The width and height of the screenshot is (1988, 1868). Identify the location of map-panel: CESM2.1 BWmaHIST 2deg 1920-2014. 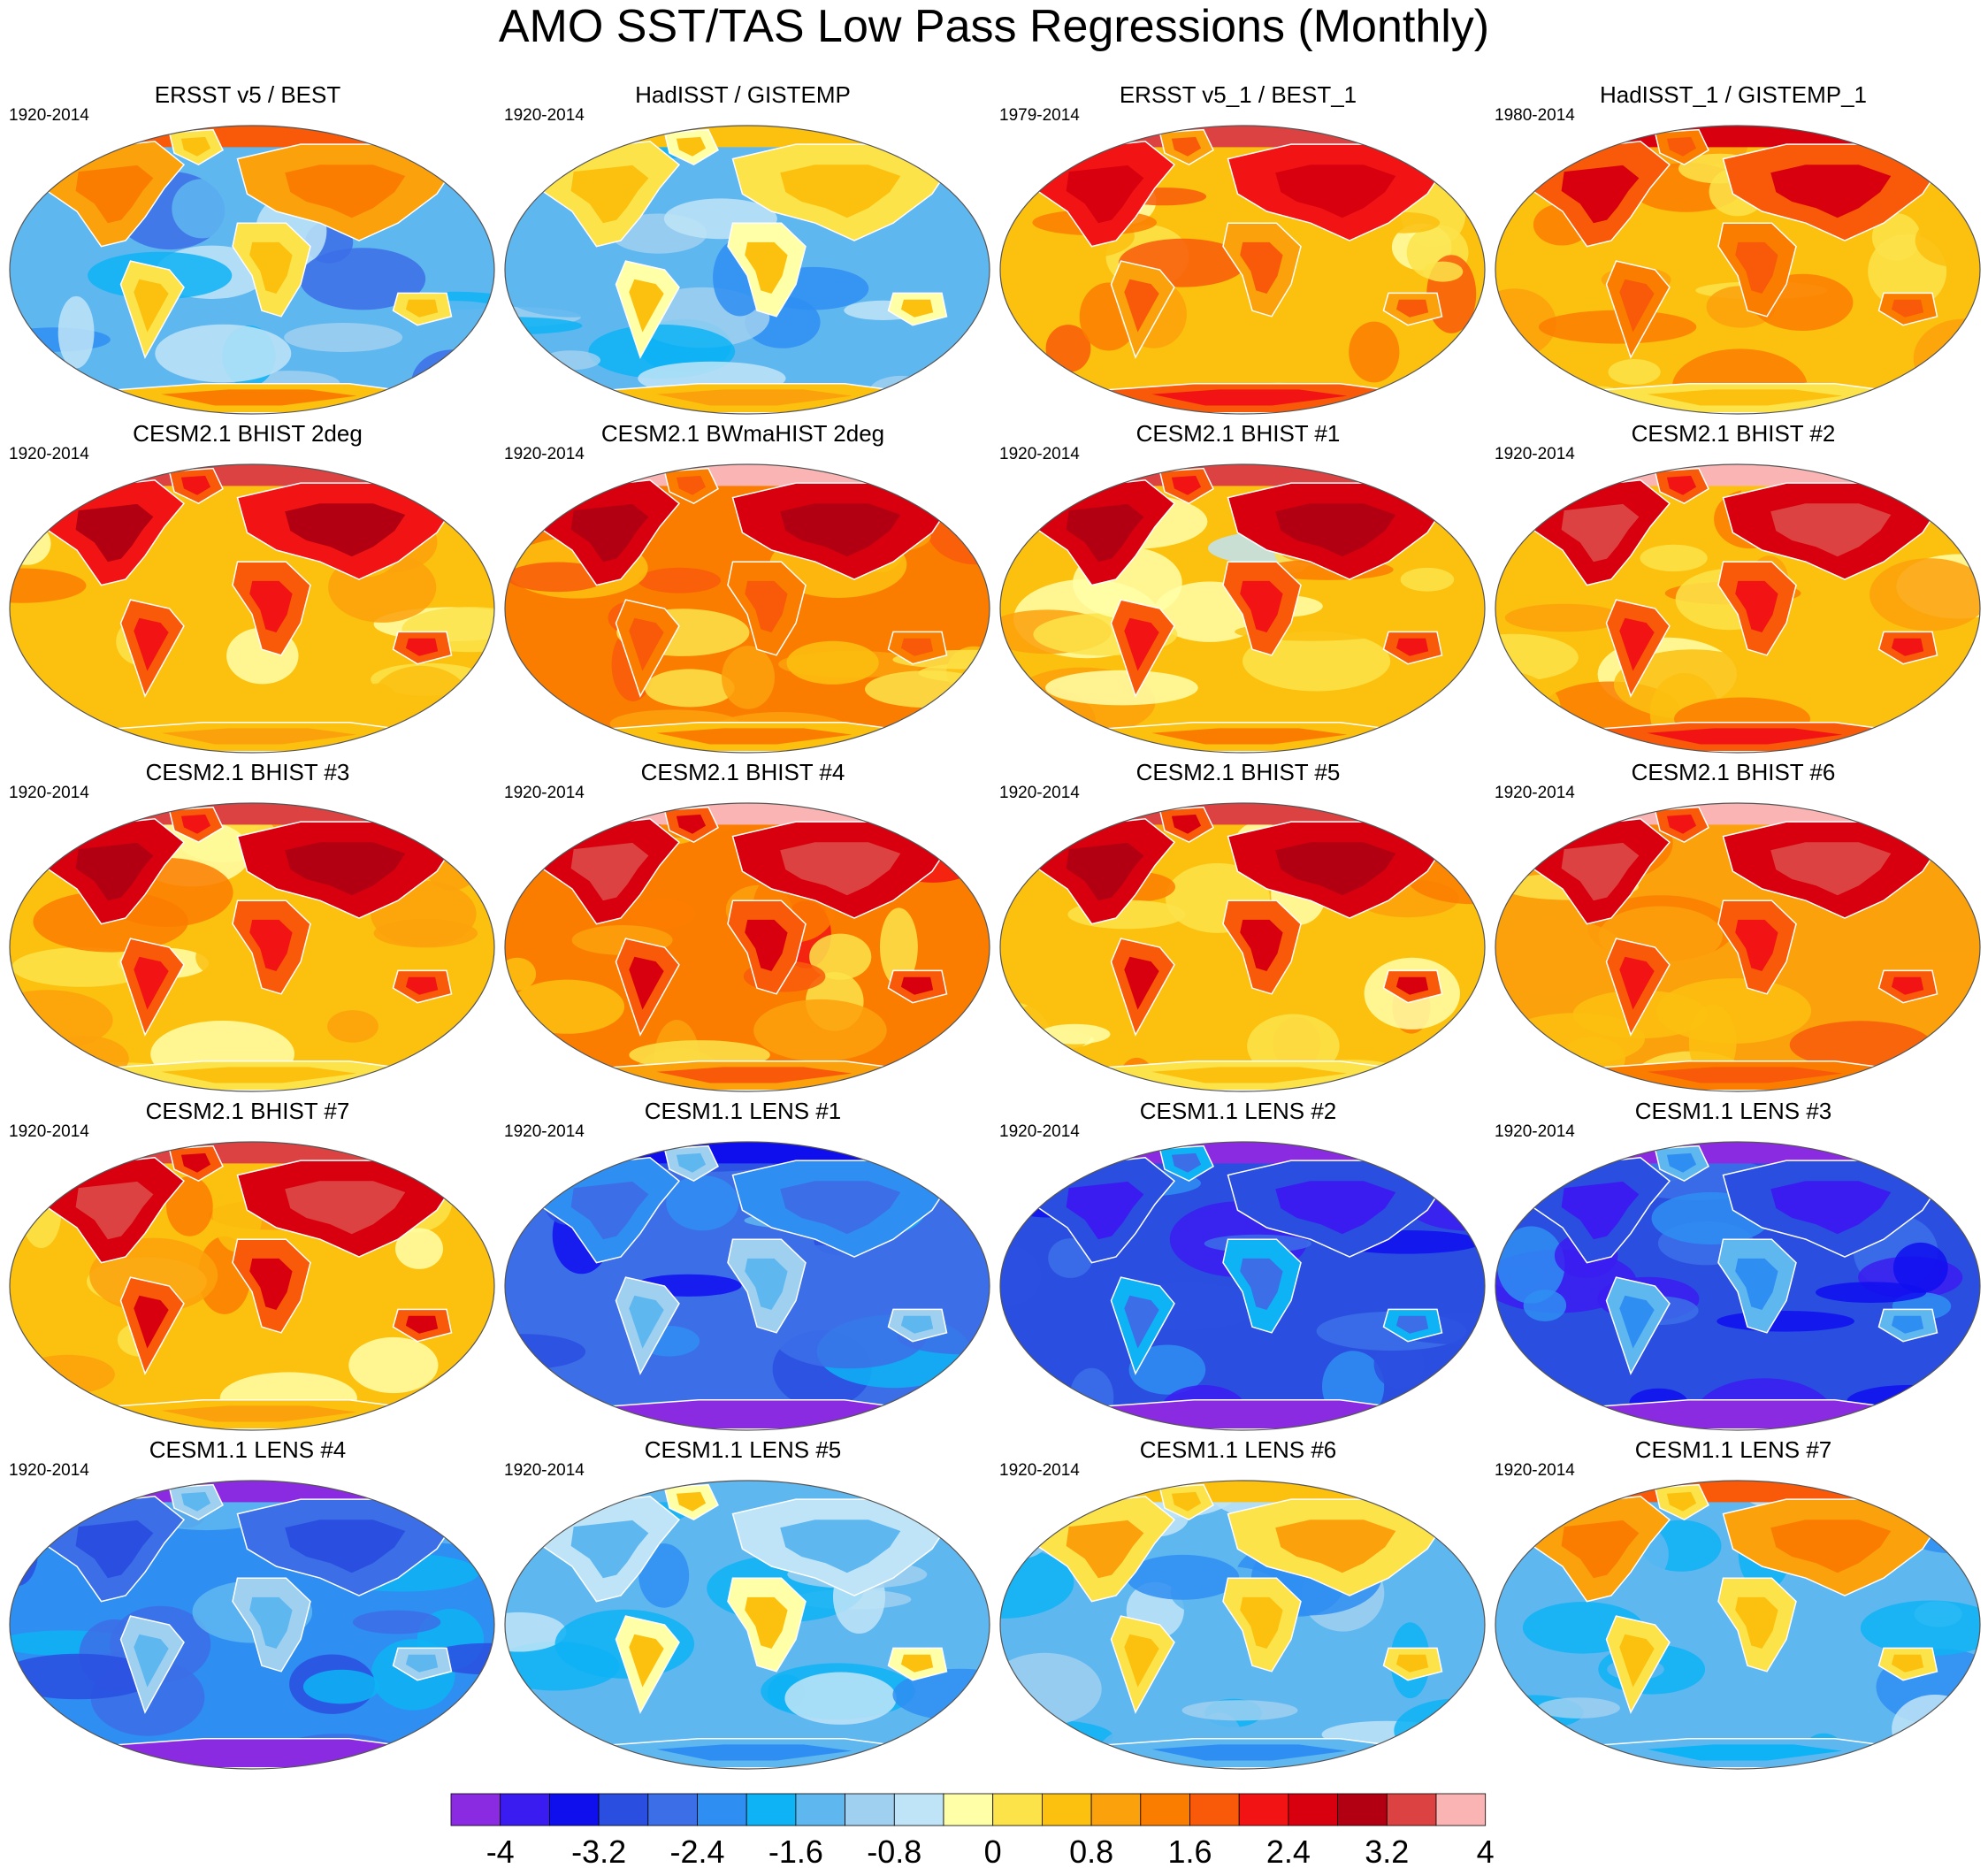
(743, 588).